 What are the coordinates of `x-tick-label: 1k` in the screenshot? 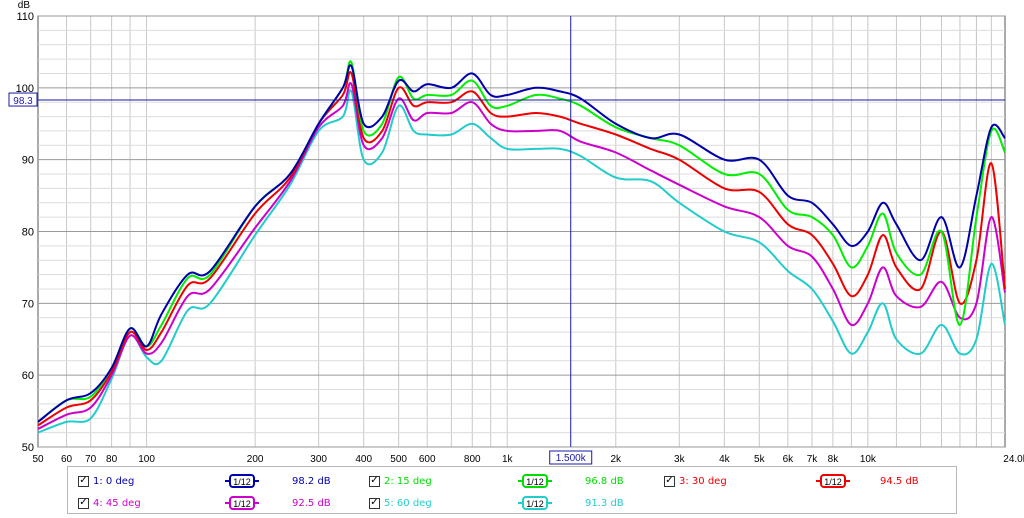 It's located at (508, 459).